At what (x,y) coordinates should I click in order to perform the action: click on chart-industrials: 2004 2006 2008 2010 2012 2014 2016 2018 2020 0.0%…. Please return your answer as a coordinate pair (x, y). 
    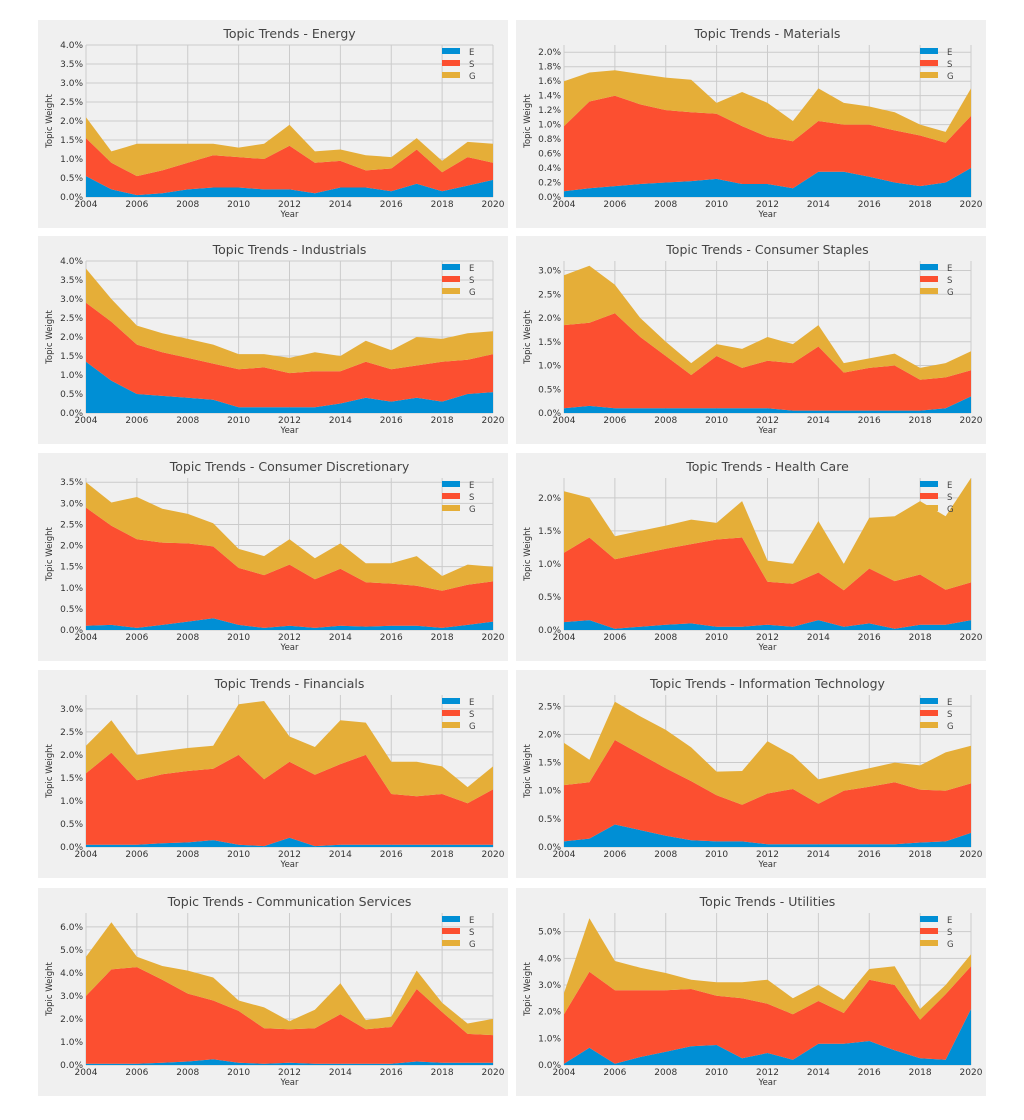
    Looking at the image, I should click on (275, 339).